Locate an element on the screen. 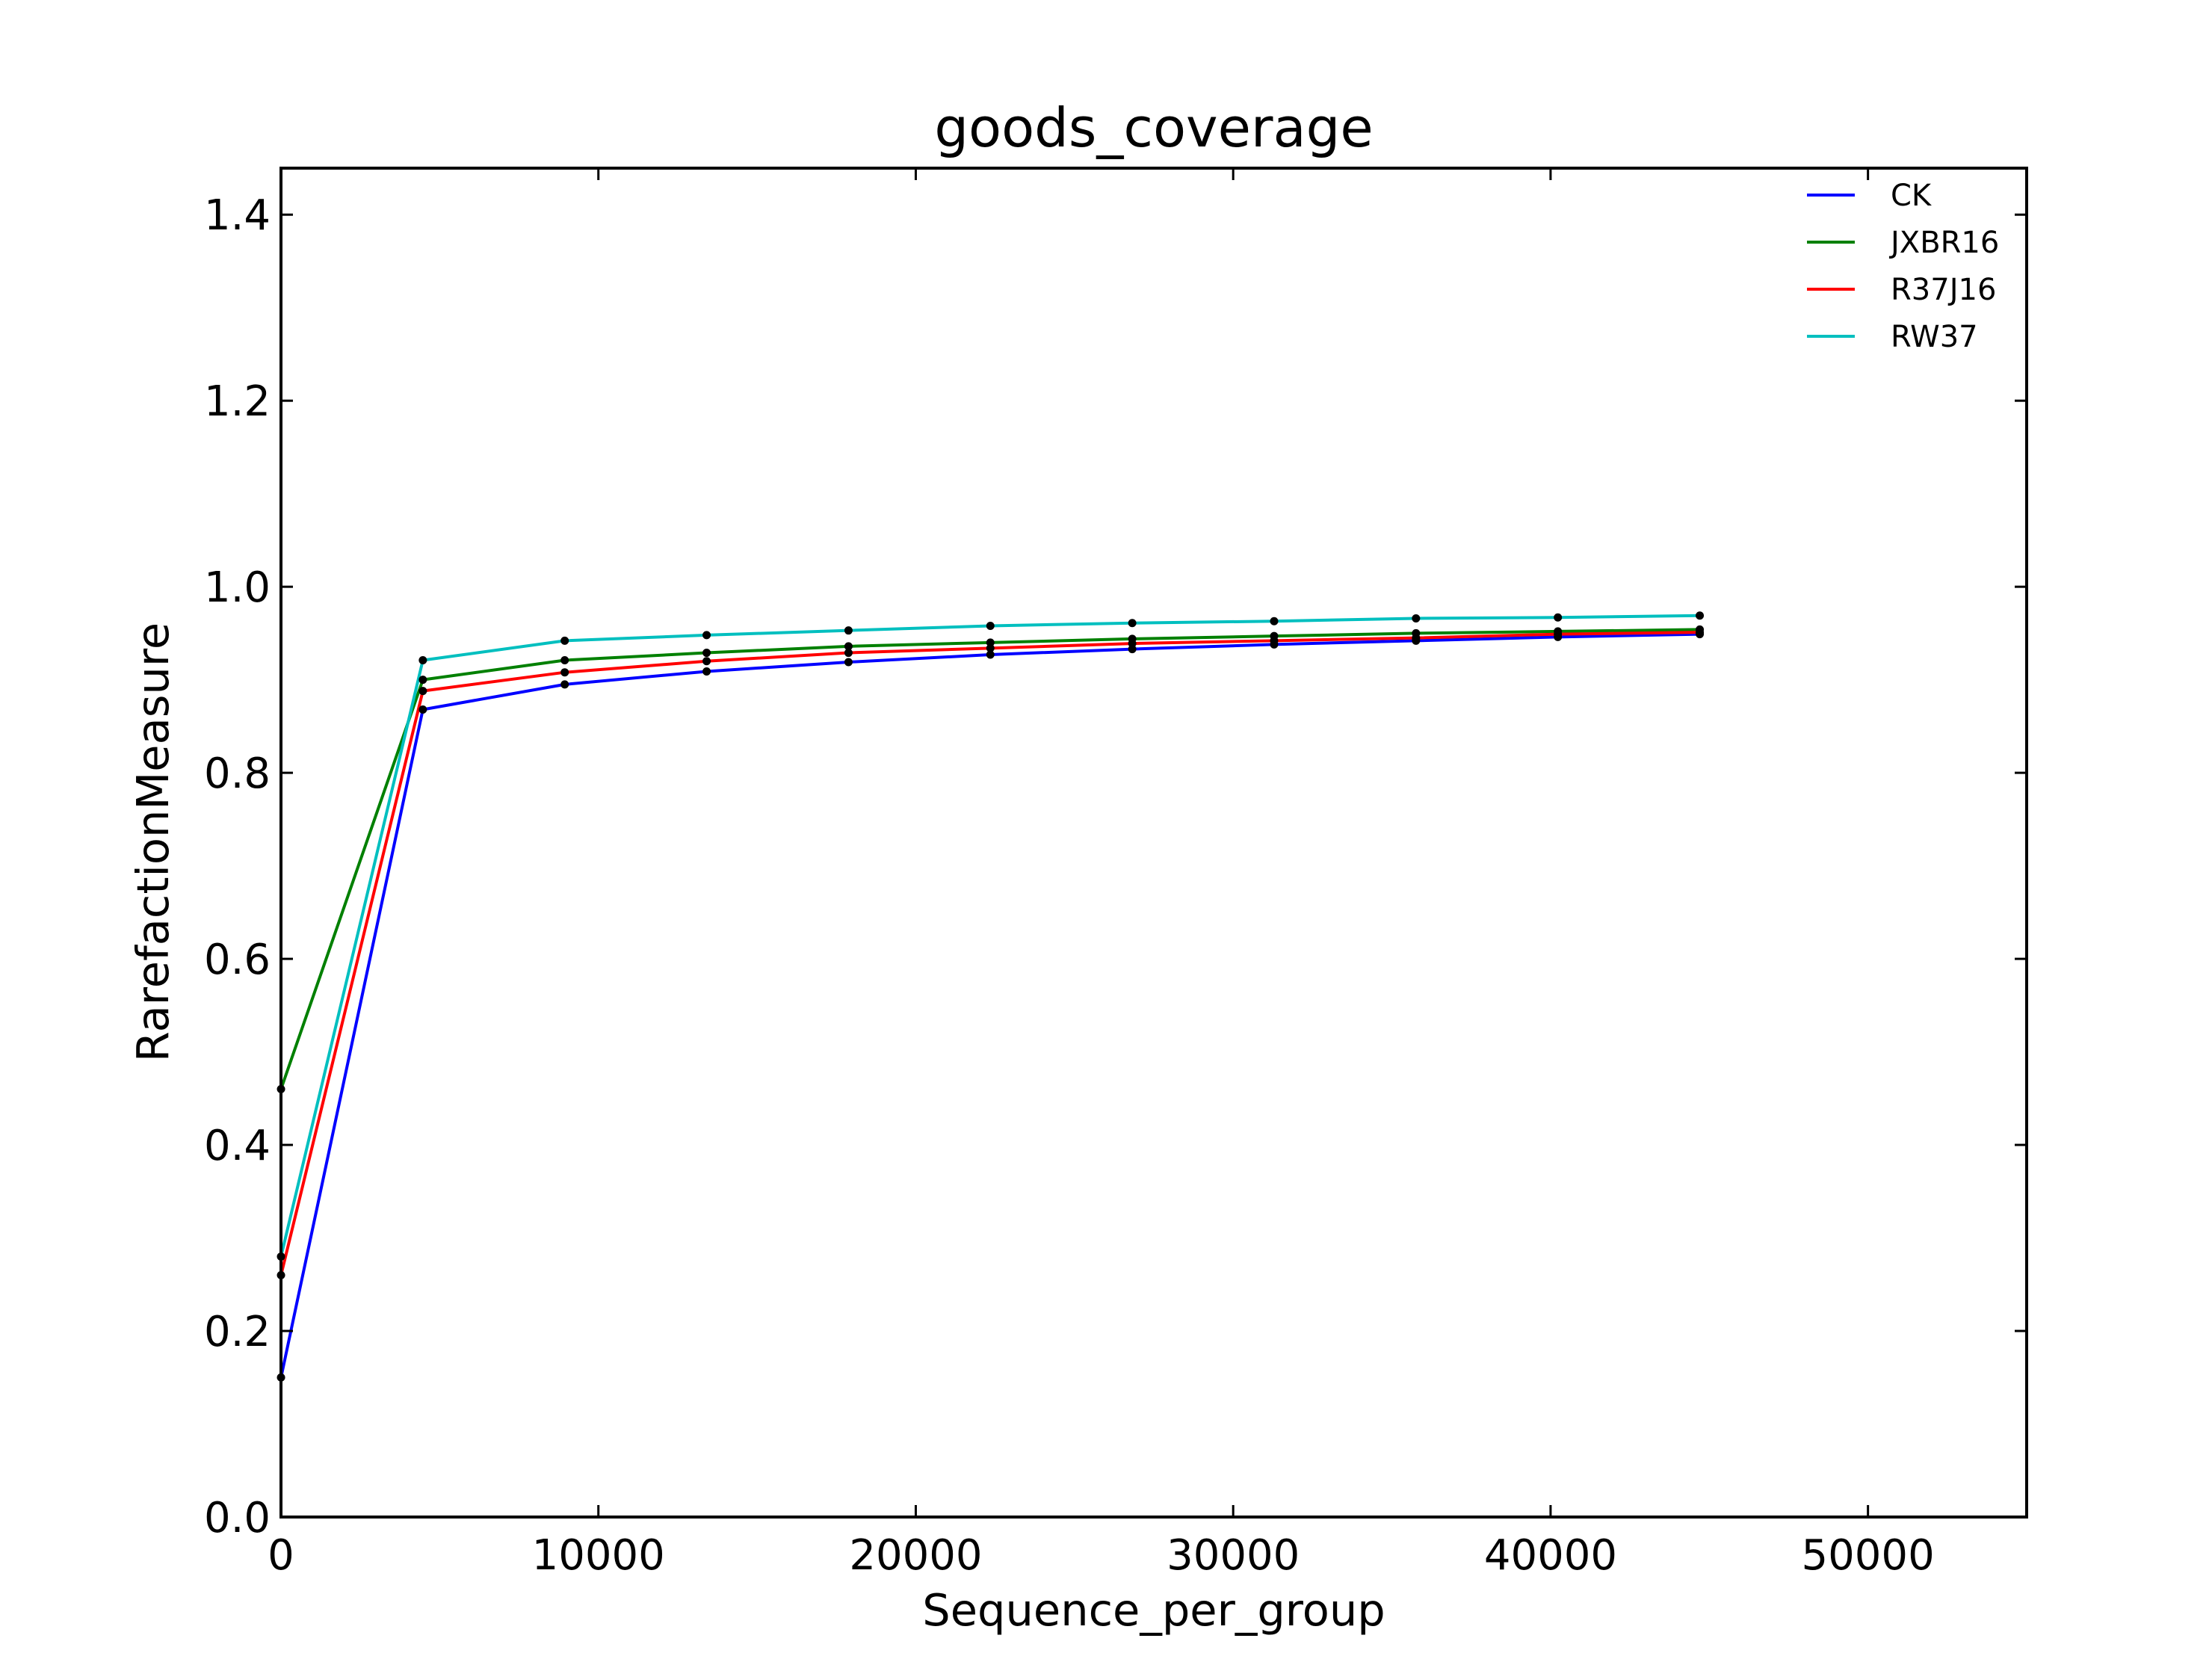 Image resolution: width=2212 pixels, height=1659 pixels. chart-title: goods_coverage is located at coordinates (1153, 127).